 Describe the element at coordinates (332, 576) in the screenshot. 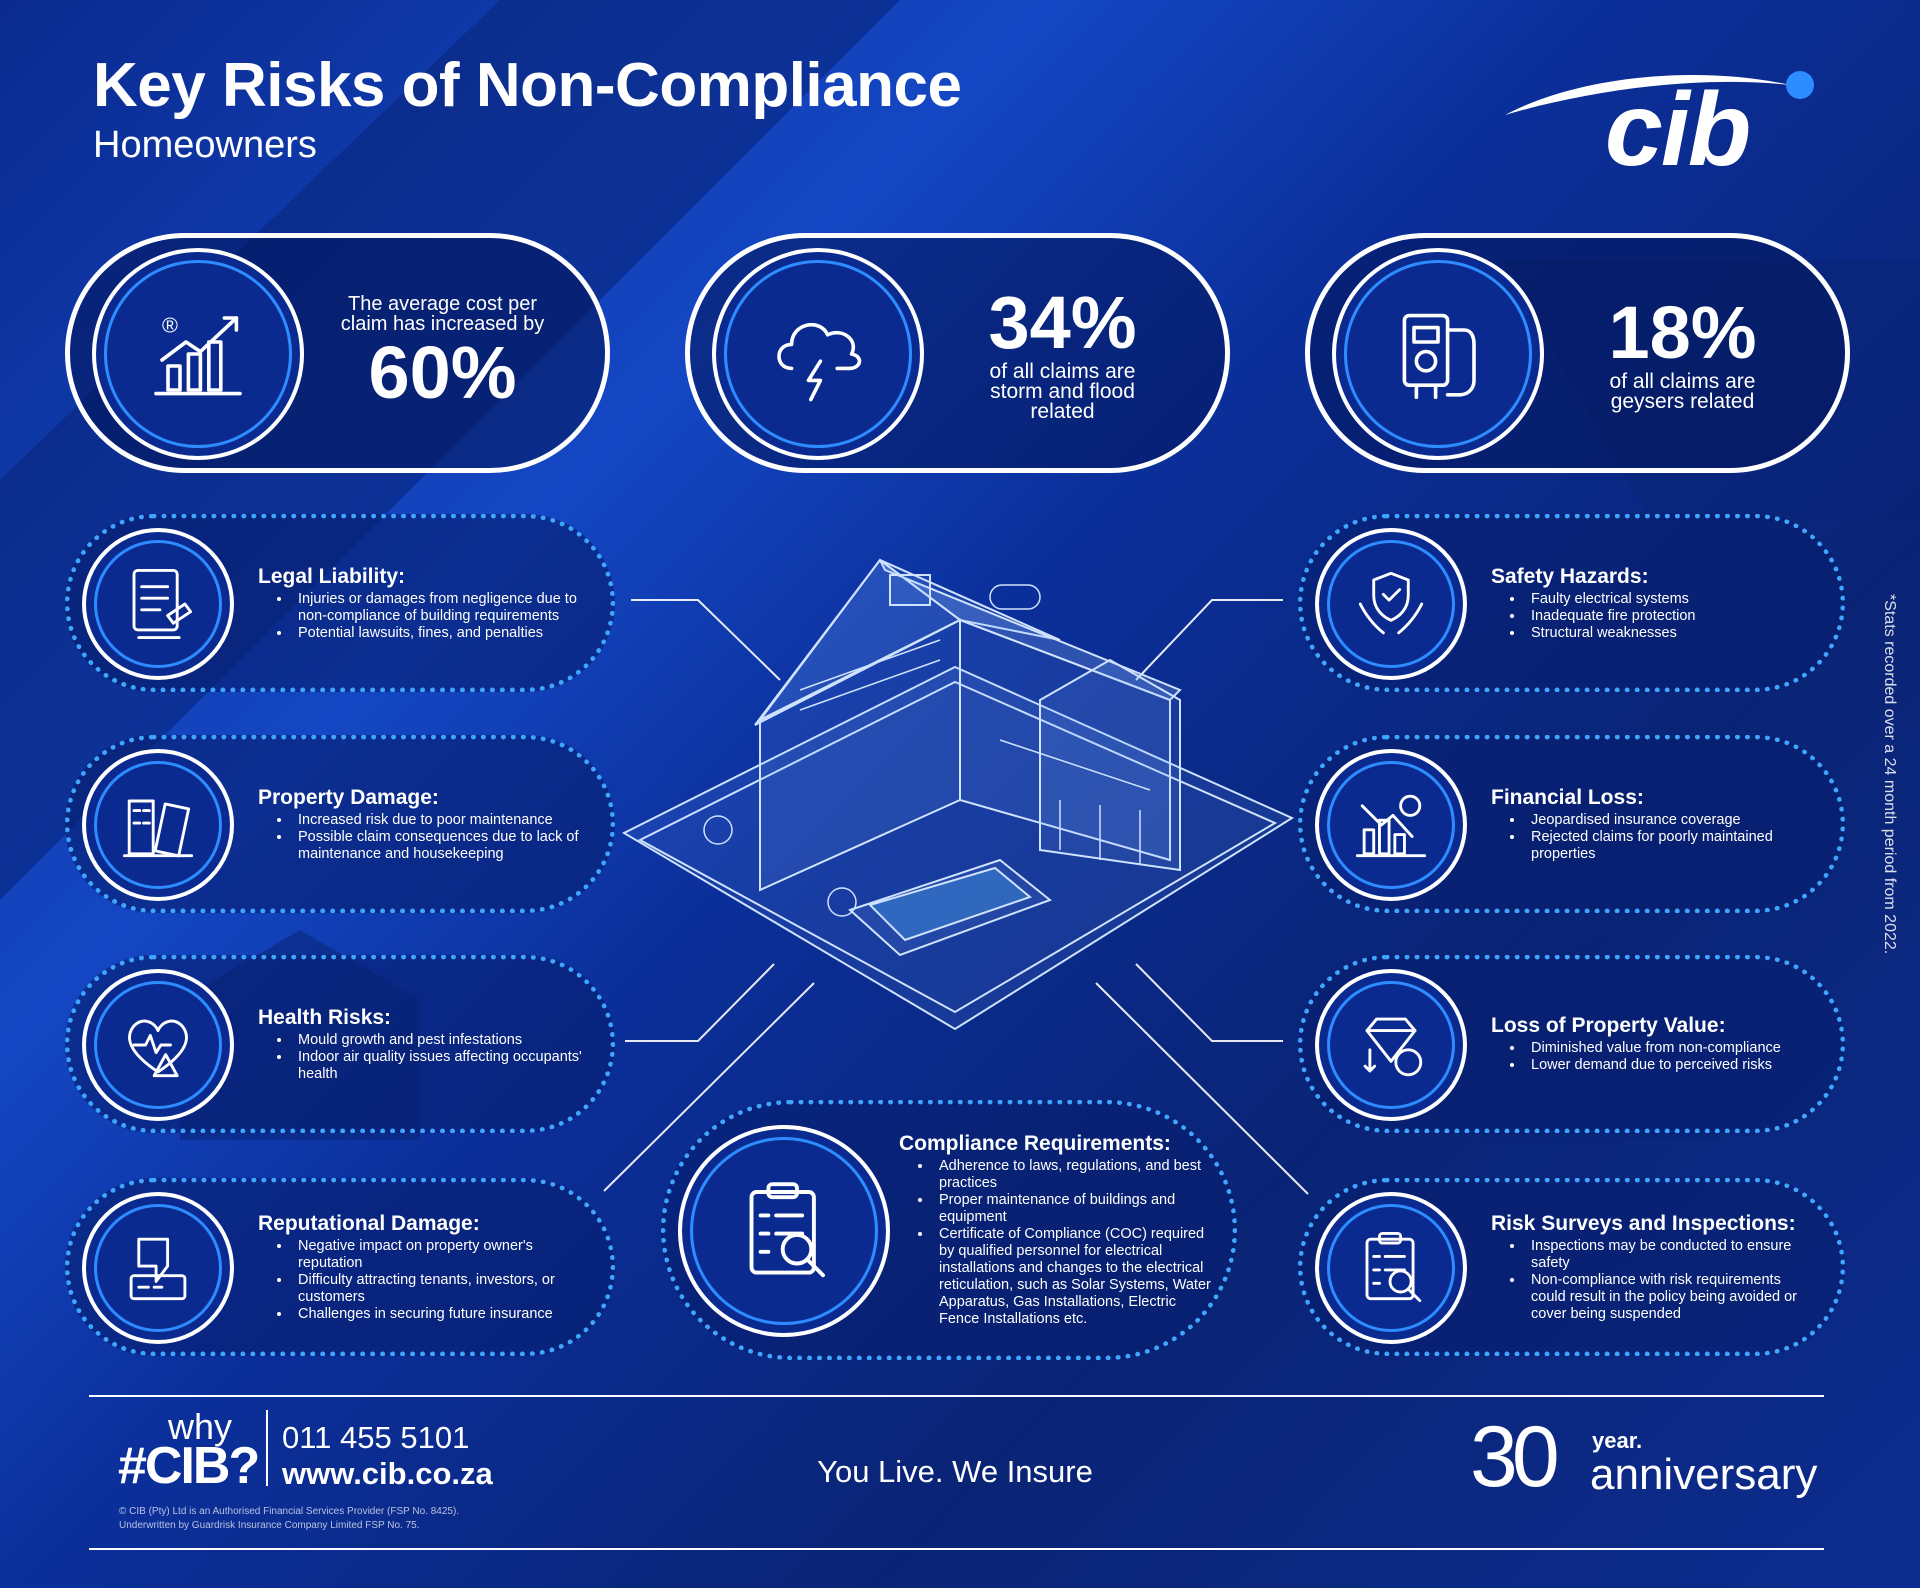

I see `risk-title: Legal Liability:` at that location.